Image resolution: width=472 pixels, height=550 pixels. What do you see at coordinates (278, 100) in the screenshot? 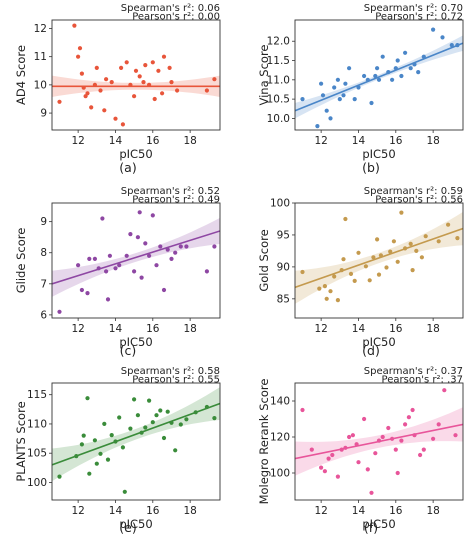
I see `y-tick-label: 10.5` at bounding box center [278, 100].